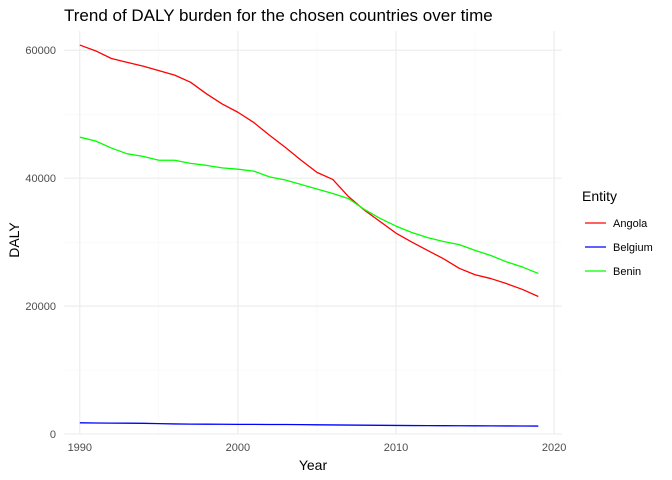 The height and width of the screenshot is (480, 672). What do you see at coordinates (313, 465) in the screenshot?
I see `x-axis-title: Year` at bounding box center [313, 465].